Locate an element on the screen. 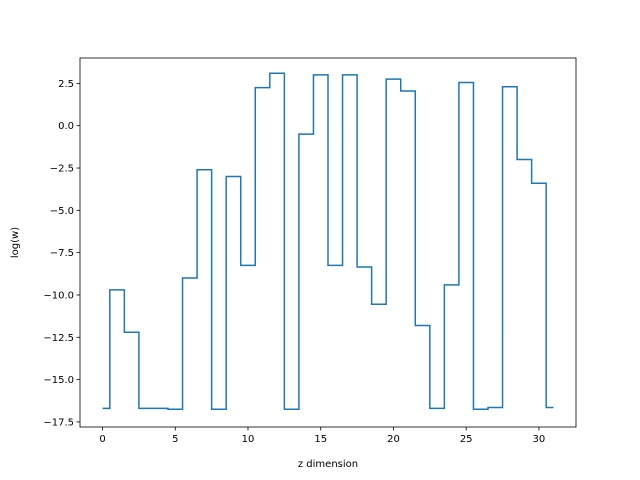  x-tick-label: 30 is located at coordinates (539, 439).